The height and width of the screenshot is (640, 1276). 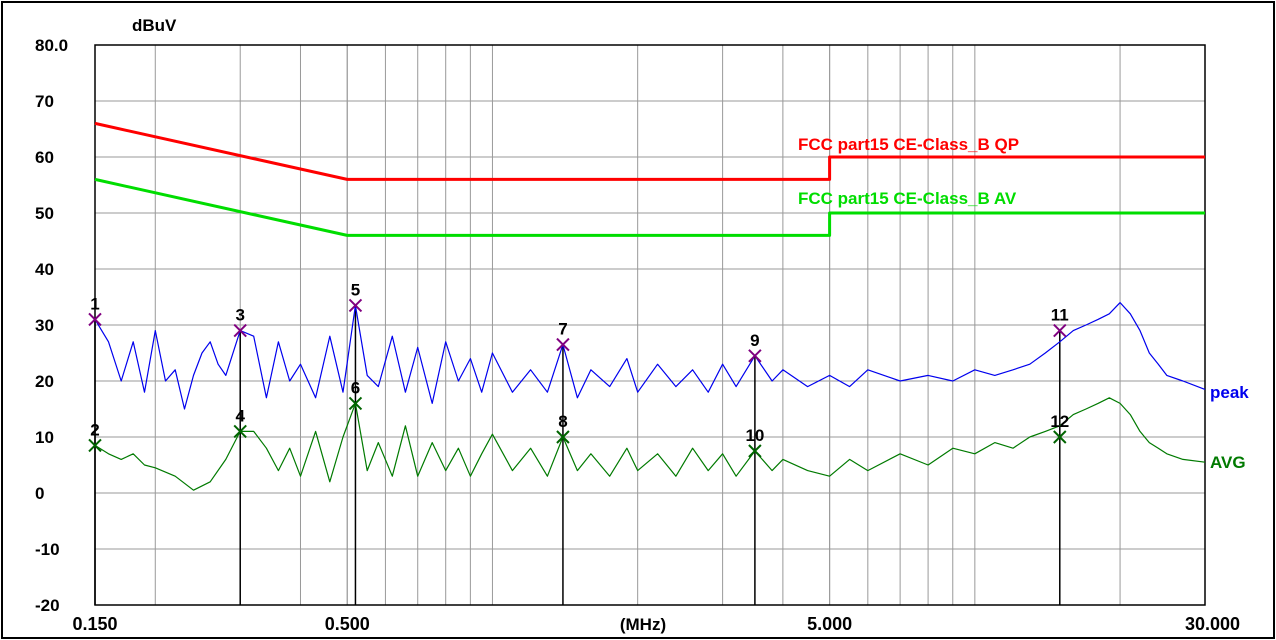 What do you see at coordinates (907, 198) in the screenshot?
I see `series-label-fcc-part15-ce-class-b-av: FCC part15 CE-Class_B AV` at bounding box center [907, 198].